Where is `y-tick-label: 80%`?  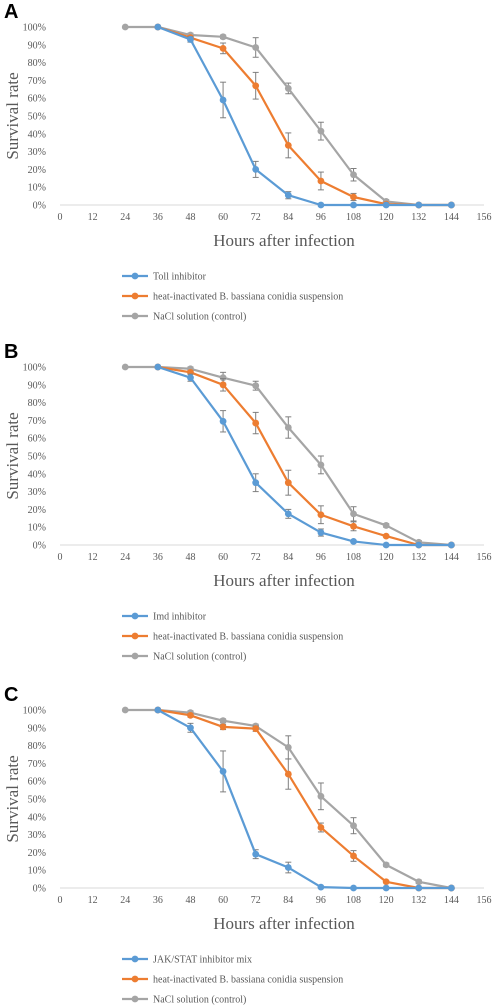
y-tick-label: 80% is located at coordinates (37, 746).